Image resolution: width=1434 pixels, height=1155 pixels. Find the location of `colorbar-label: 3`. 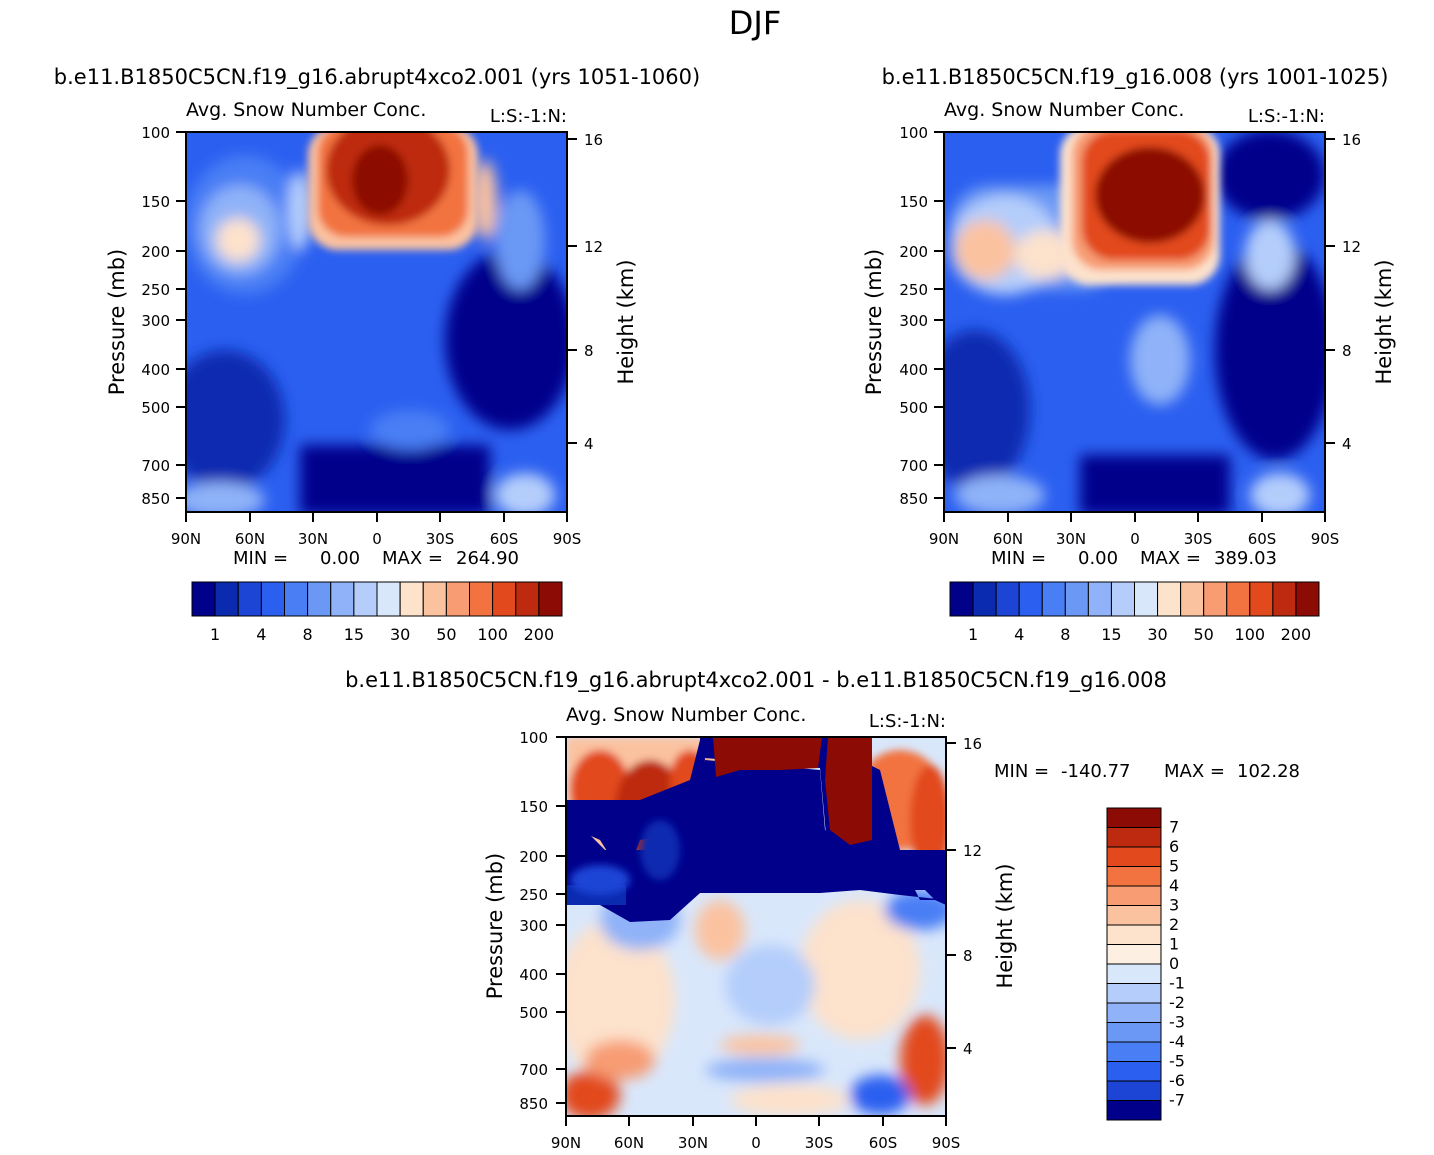

colorbar-label: 3 is located at coordinates (1174, 905).